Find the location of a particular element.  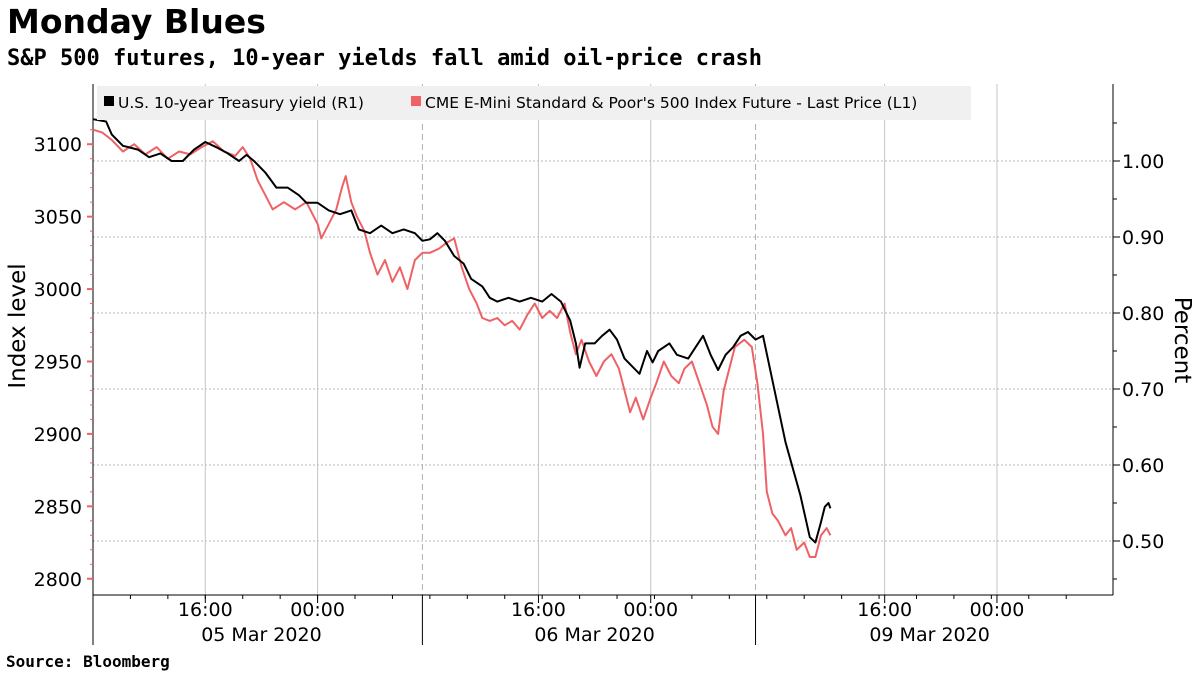

x-day-label: 05 Mar 2020 is located at coordinates (261, 635).